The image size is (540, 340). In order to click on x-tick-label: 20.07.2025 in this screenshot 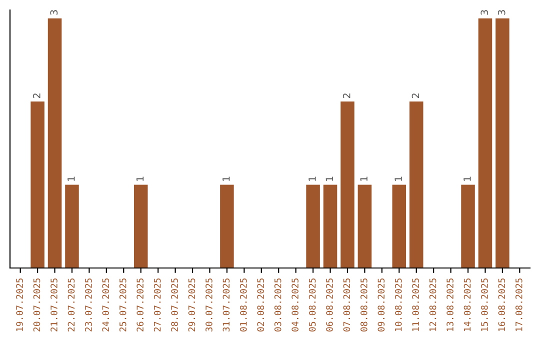, I will do `click(36, 305)`.